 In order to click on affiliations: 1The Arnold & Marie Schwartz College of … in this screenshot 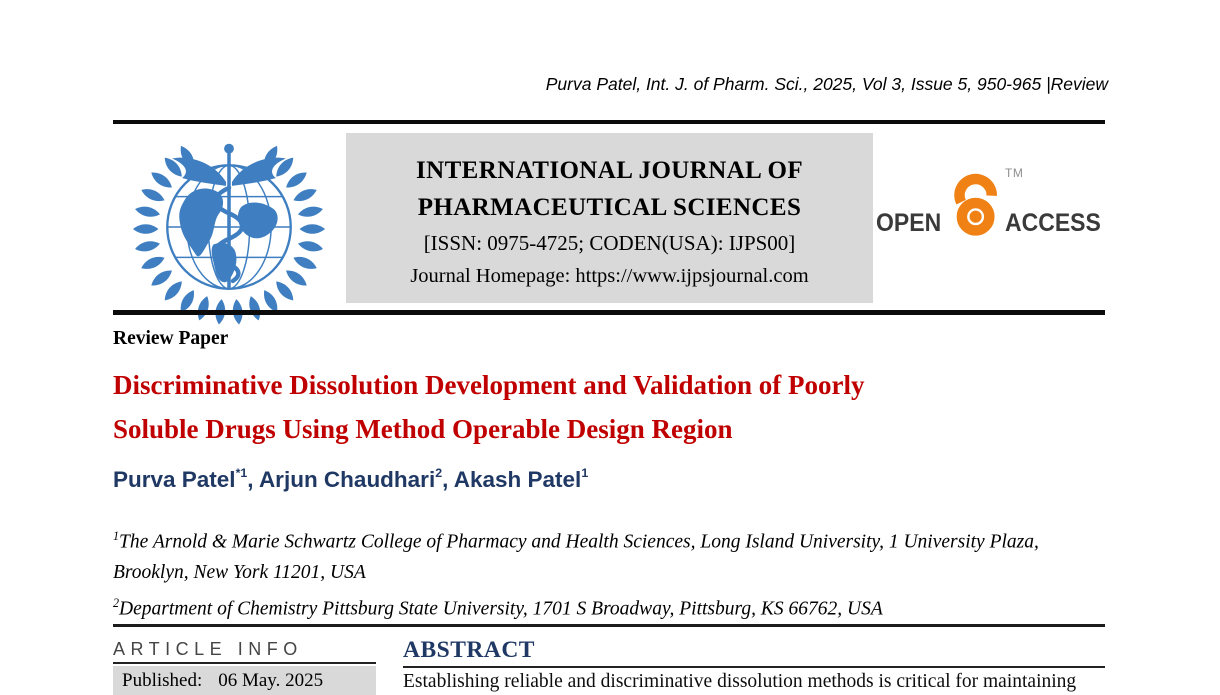, I will do `click(613, 572)`.